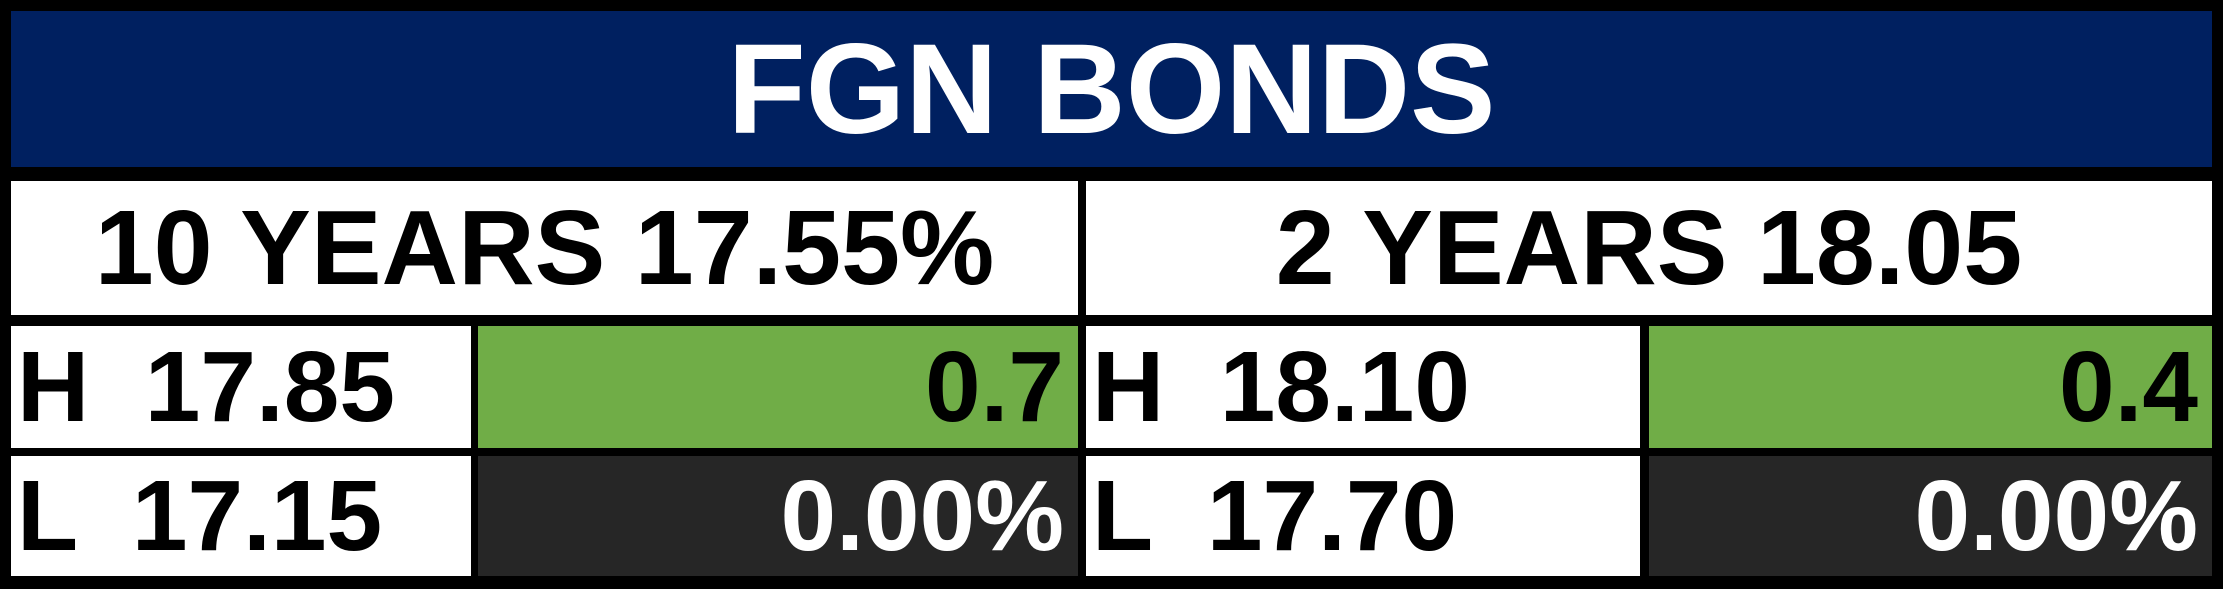 This screenshot has width=2223, height=589. I want to click on high-change: 0.7, so click(778, 387).